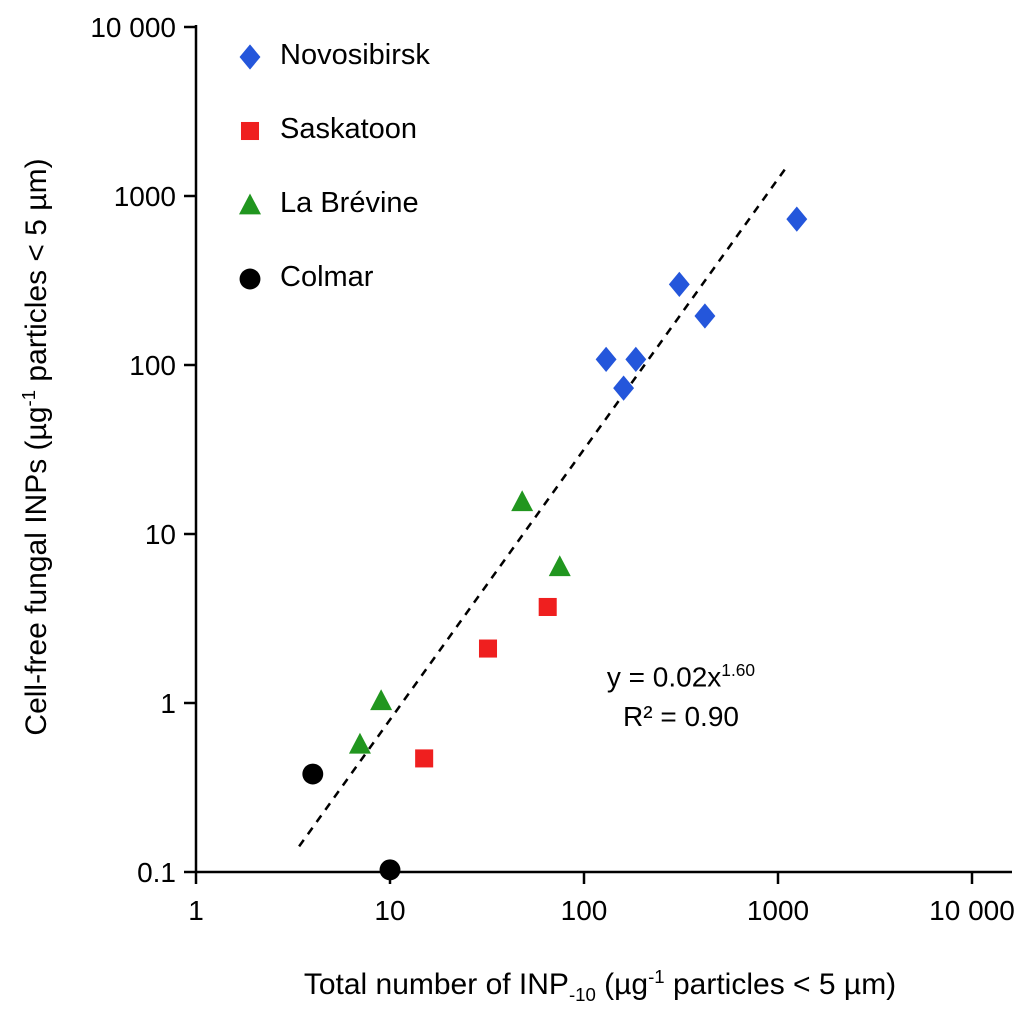 The image size is (1031, 1033). Describe the element at coordinates (681, 717) in the screenshot. I see `fit-r-squared: R² = 0.90` at that location.